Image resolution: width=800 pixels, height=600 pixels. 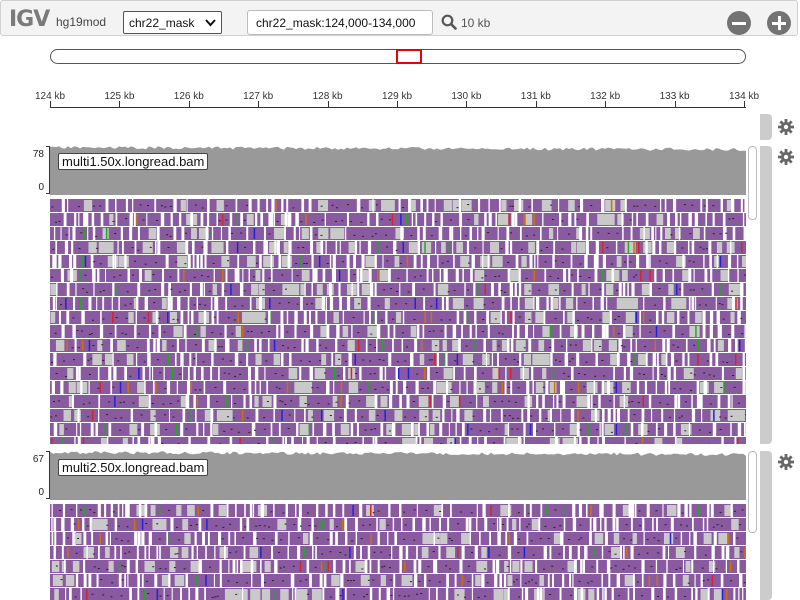 What do you see at coordinates (48, 475) in the screenshot?
I see `coverage-axis` at bounding box center [48, 475].